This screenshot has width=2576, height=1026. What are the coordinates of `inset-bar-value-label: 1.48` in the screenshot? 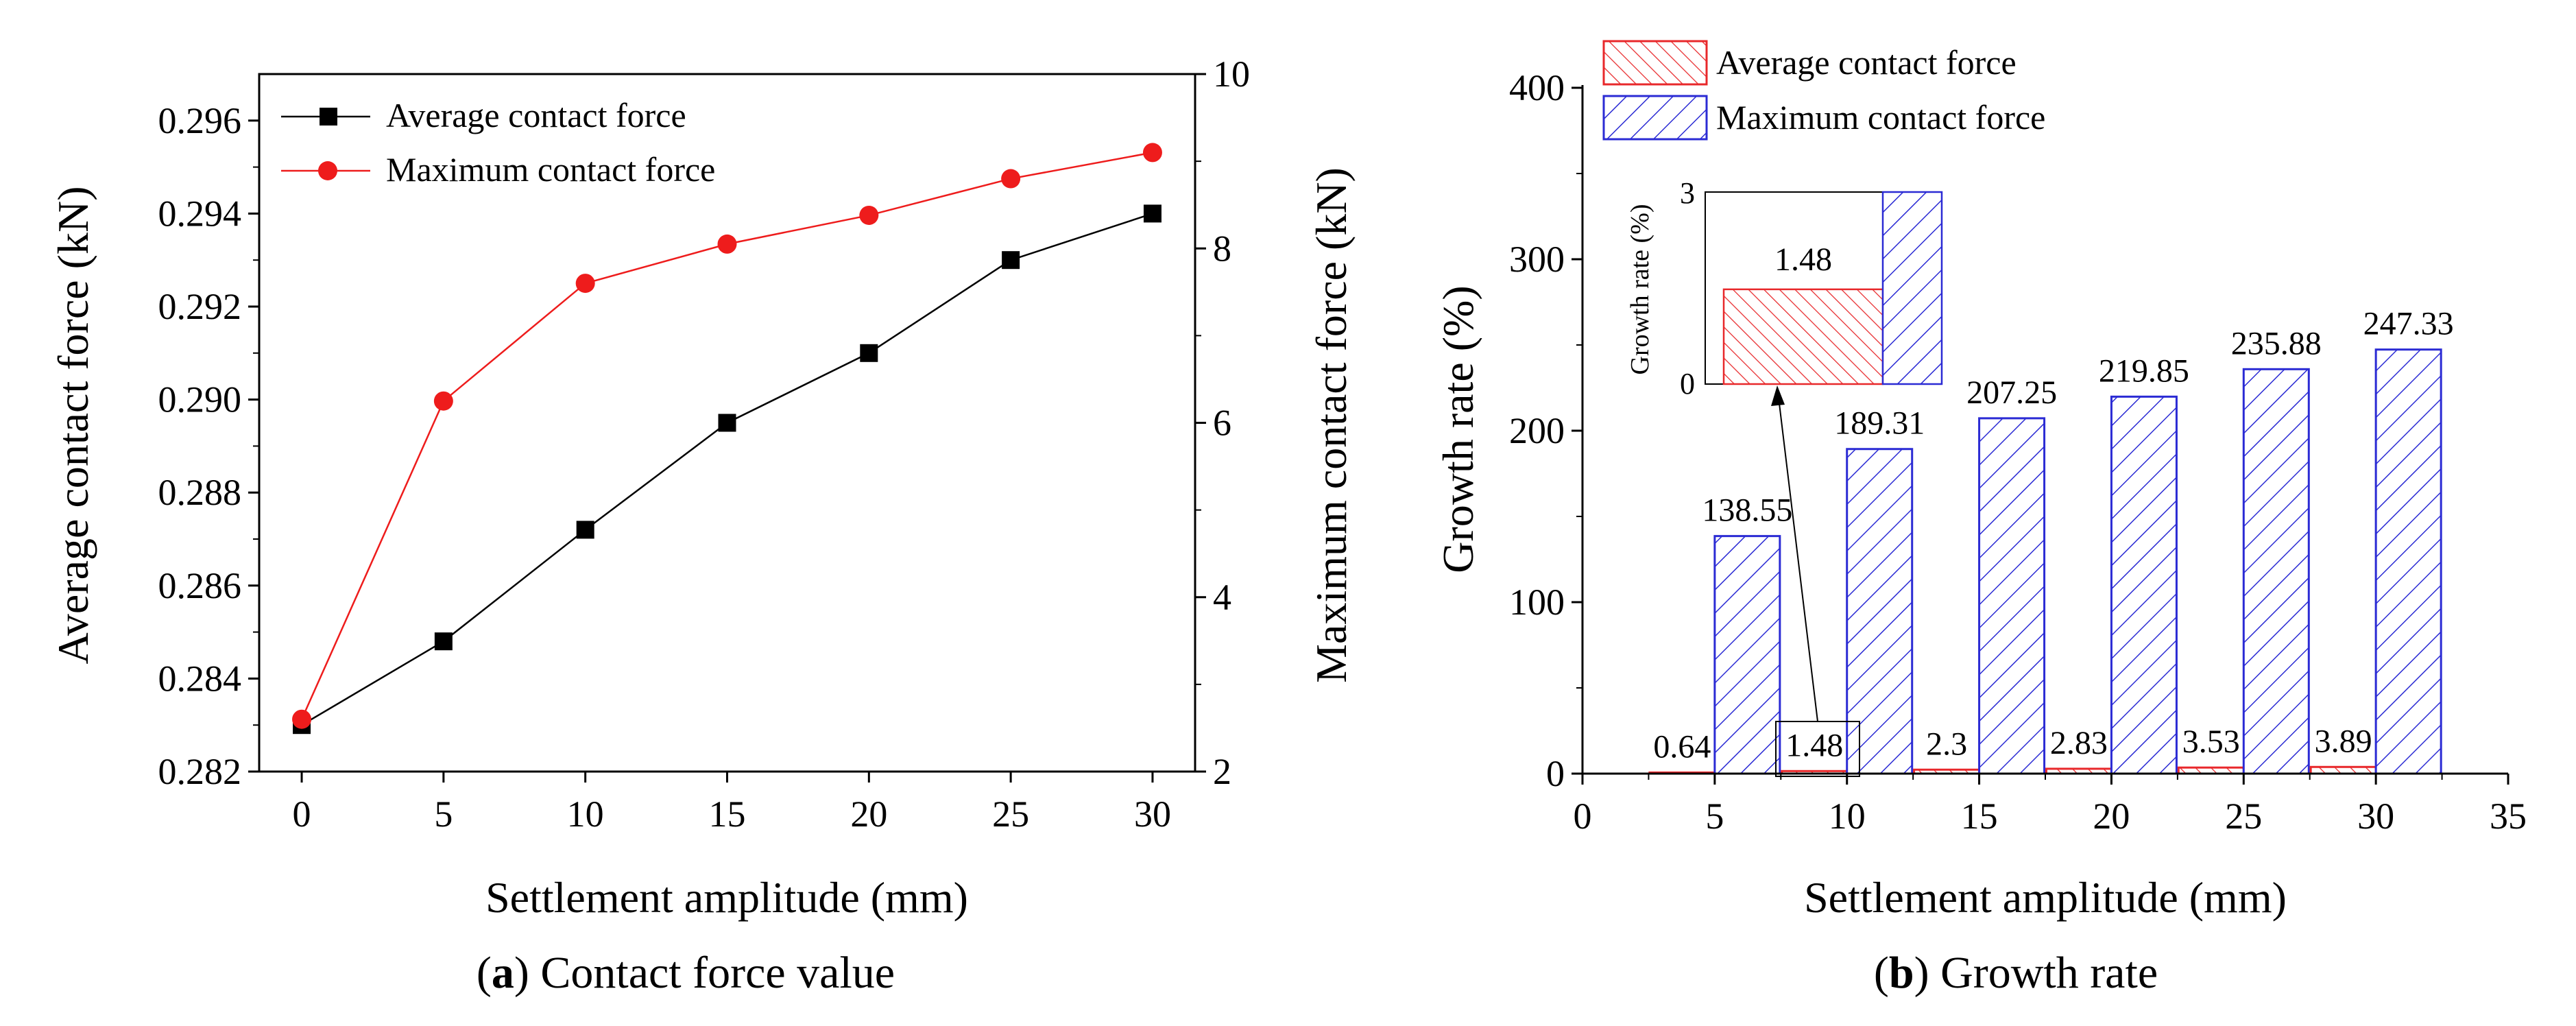 It's located at (1803, 259).